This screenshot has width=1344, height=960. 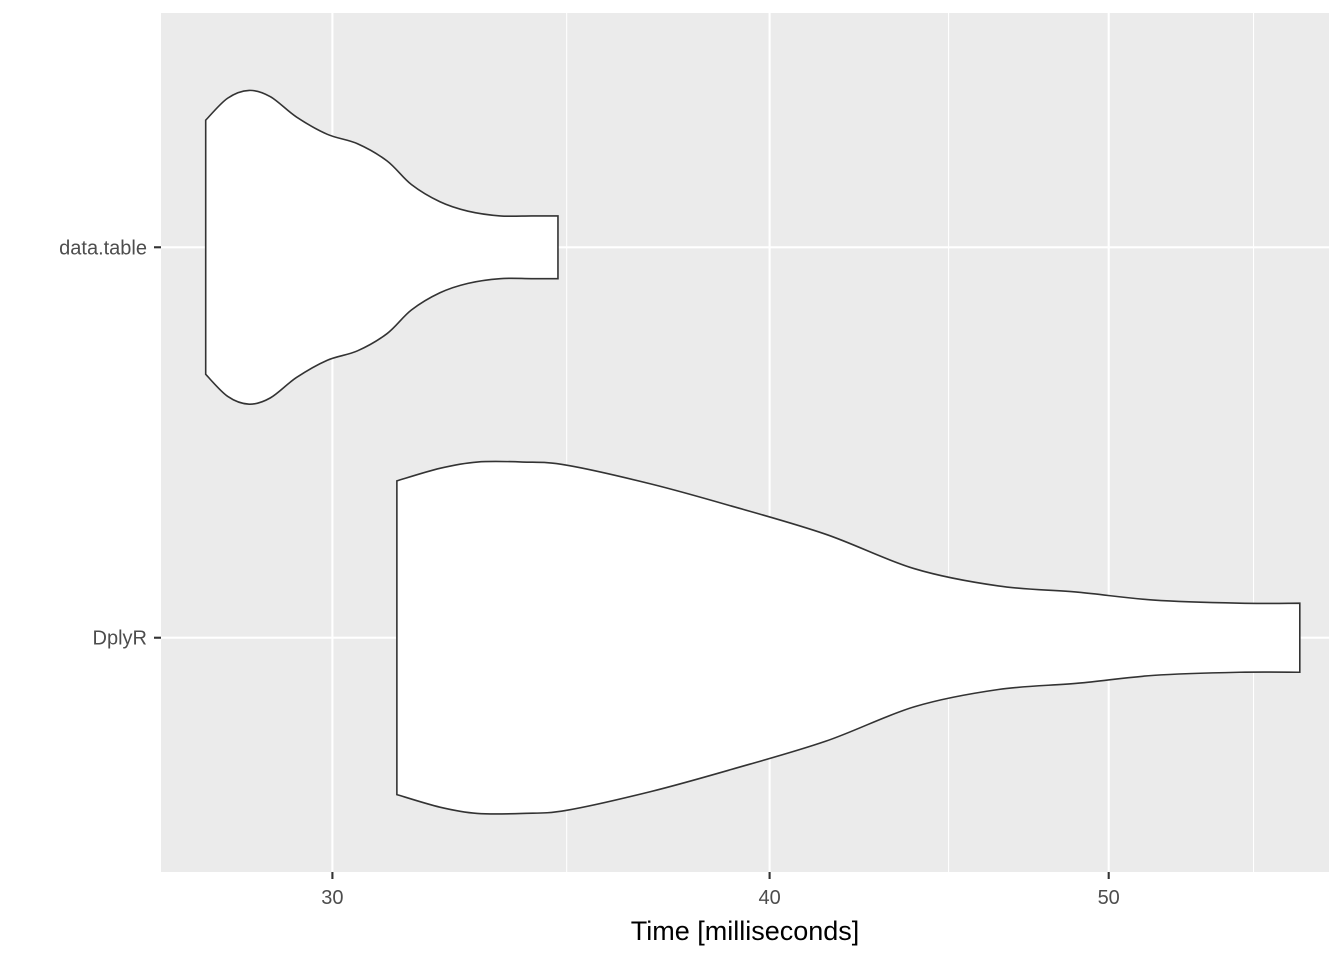 I want to click on x-tick-label: 30, so click(x=332, y=898).